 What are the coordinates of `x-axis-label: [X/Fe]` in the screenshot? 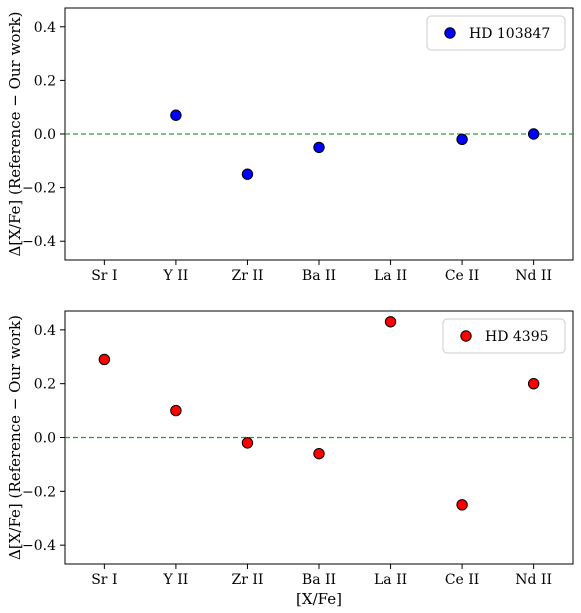 It's located at (319, 599).